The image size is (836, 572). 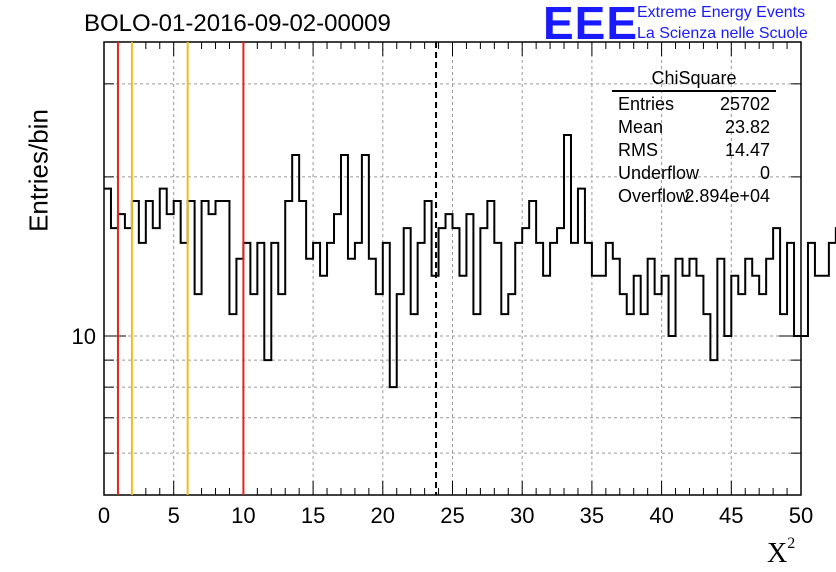 What do you see at coordinates (722, 33) in the screenshot?
I see `logo-tagline-2: La Scienza nelle Scuole` at bounding box center [722, 33].